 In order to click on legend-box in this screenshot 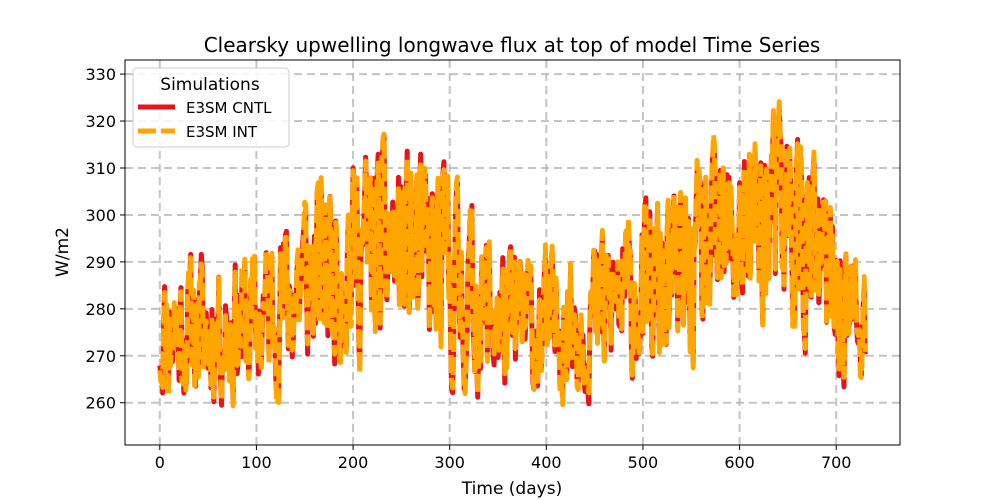, I will do `click(211, 107)`.